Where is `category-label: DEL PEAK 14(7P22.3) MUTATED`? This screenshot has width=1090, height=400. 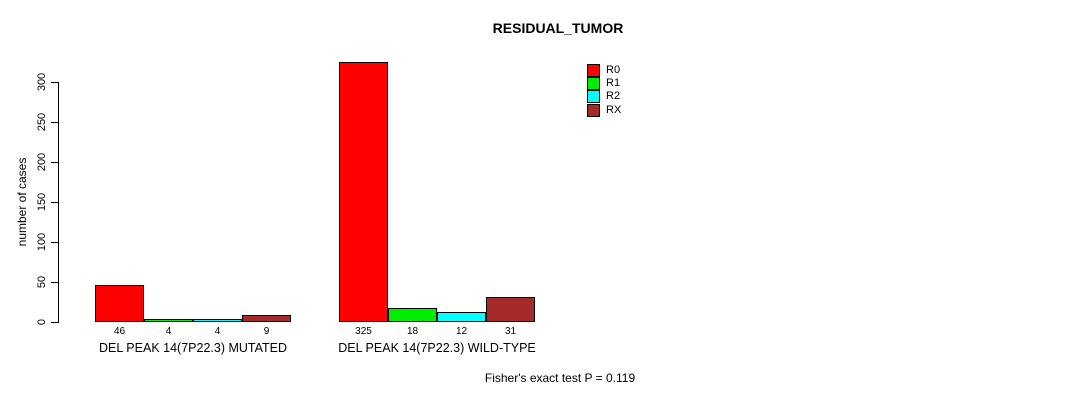 category-label: DEL PEAK 14(7P22.3) MUTATED is located at coordinates (193, 348).